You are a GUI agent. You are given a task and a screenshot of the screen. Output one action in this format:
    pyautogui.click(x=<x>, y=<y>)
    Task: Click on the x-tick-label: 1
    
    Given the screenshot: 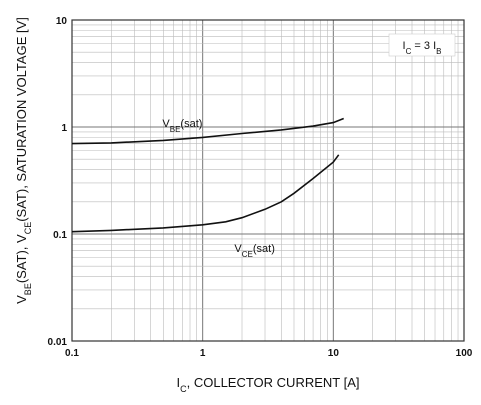 What is the action you would take?
    pyautogui.click(x=203, y=353)
    